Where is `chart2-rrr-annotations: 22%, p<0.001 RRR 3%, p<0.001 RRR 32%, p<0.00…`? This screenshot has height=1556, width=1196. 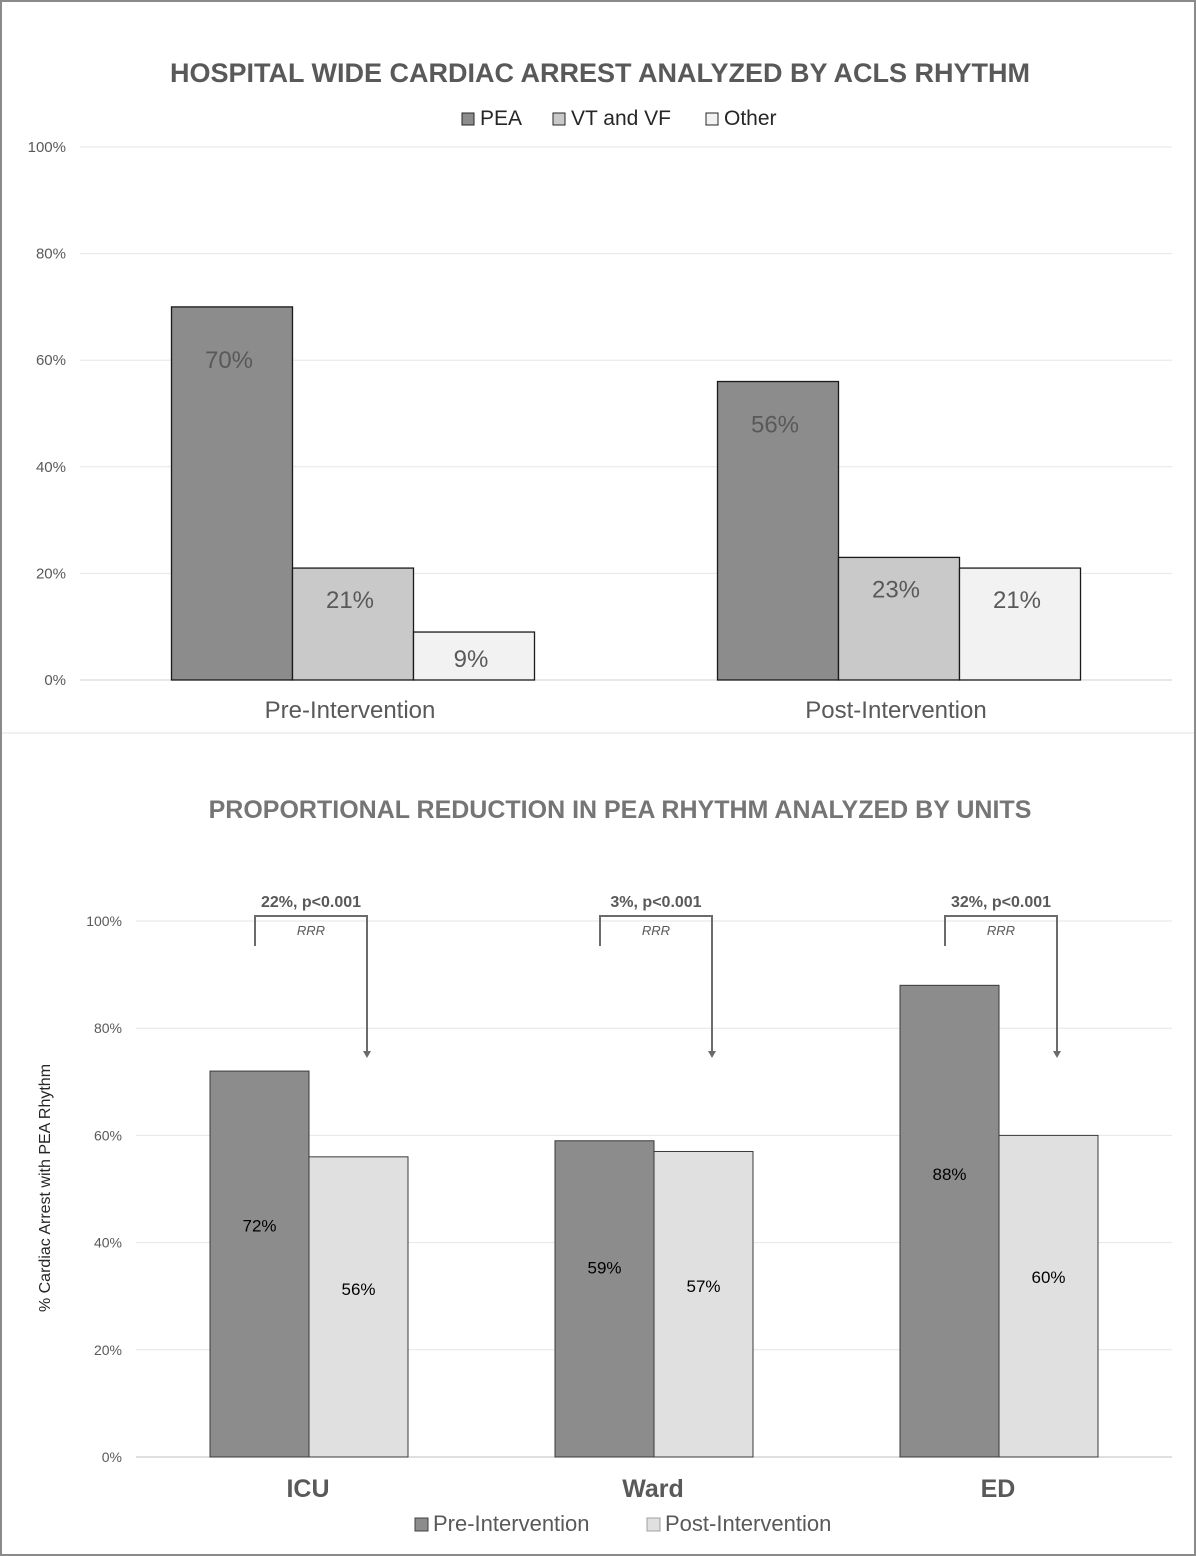
chart2-rrr-annotations: 22%, p<0.001 RRR 3%, p<0.001 RRR 32%, p<0.00… is located at coordinates (657, 976).